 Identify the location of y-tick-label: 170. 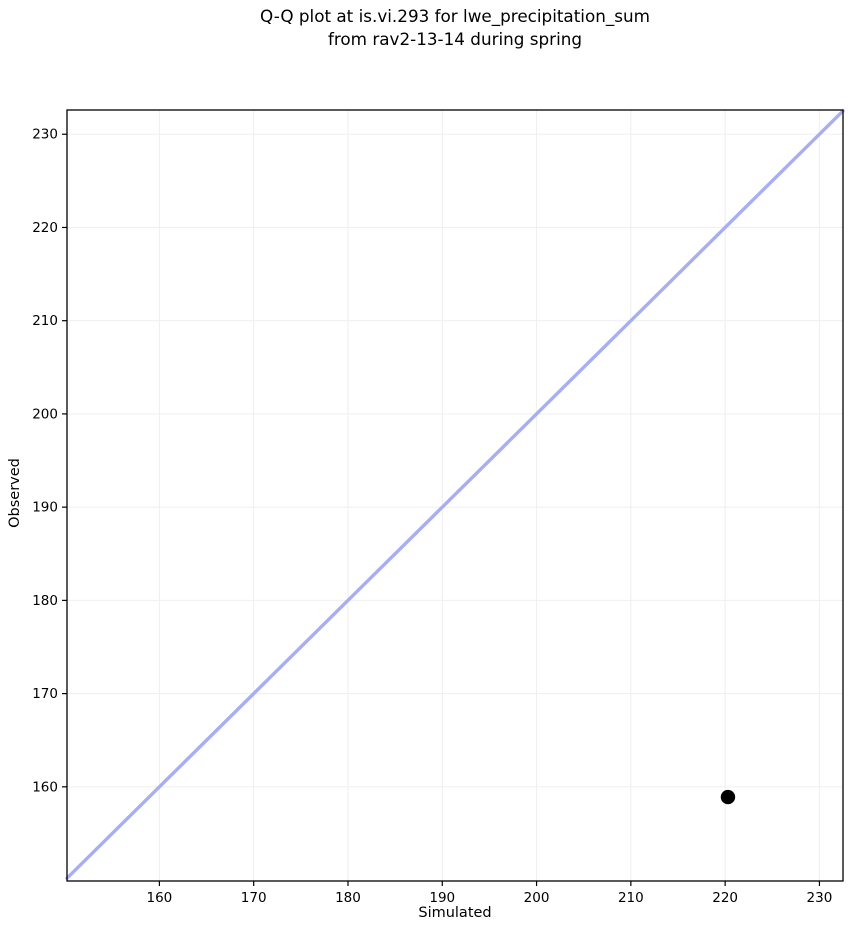
(45, 694).